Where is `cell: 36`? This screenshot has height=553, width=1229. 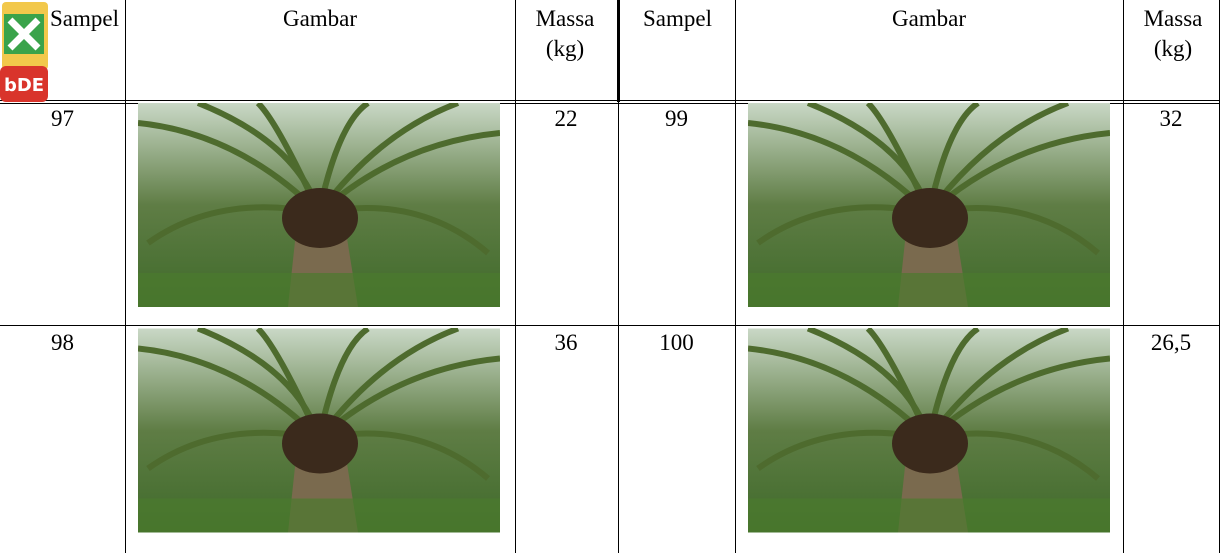
cell: 36 is located at coordinates (566, 342).